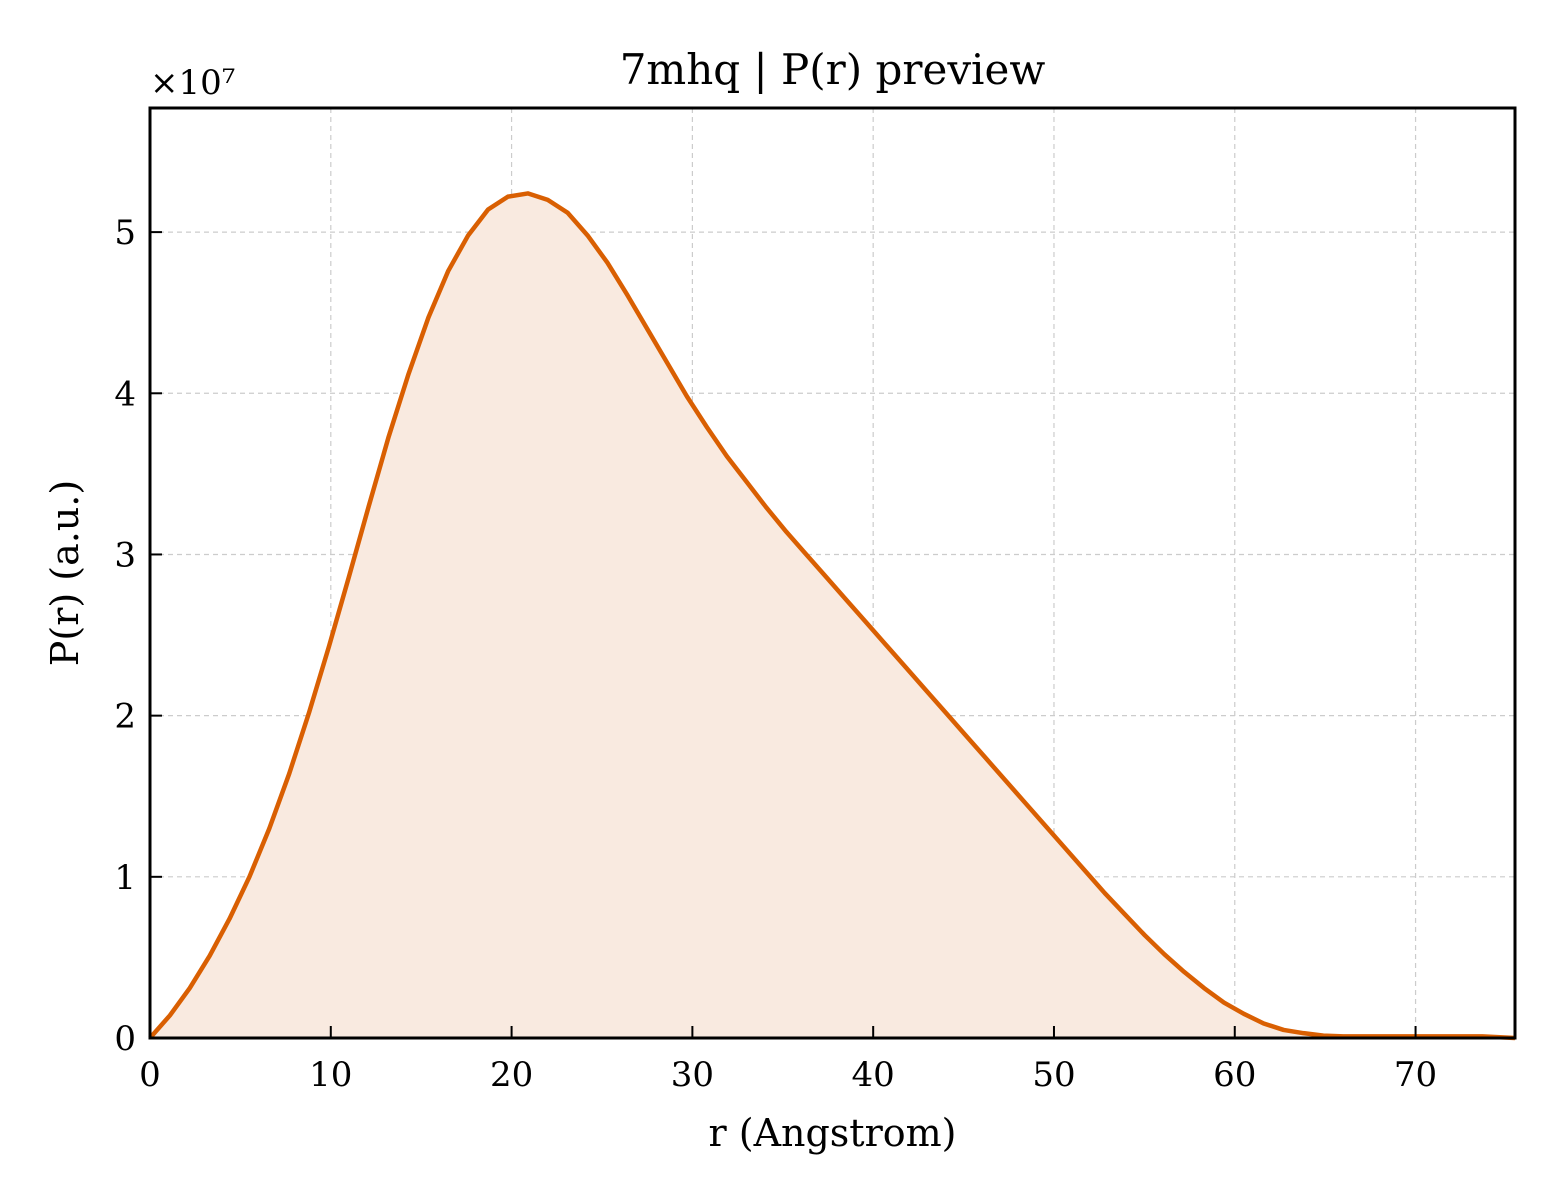  What do you see at coordinates (125, 394) in the screenshot?
I see `y-tick-label: 4` at bounding box center [125, 394].